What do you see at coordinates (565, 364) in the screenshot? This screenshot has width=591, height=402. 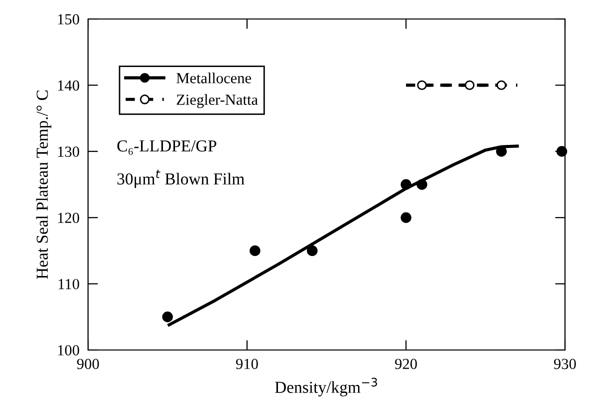 I see `x-tick-label: 930` at bounding box center [565, 364].